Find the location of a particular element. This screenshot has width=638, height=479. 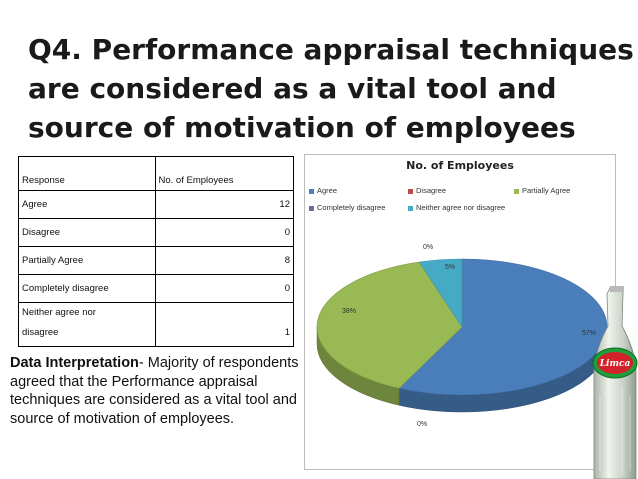

table-row: Disagree 0 is located at coordinates (156, 232).